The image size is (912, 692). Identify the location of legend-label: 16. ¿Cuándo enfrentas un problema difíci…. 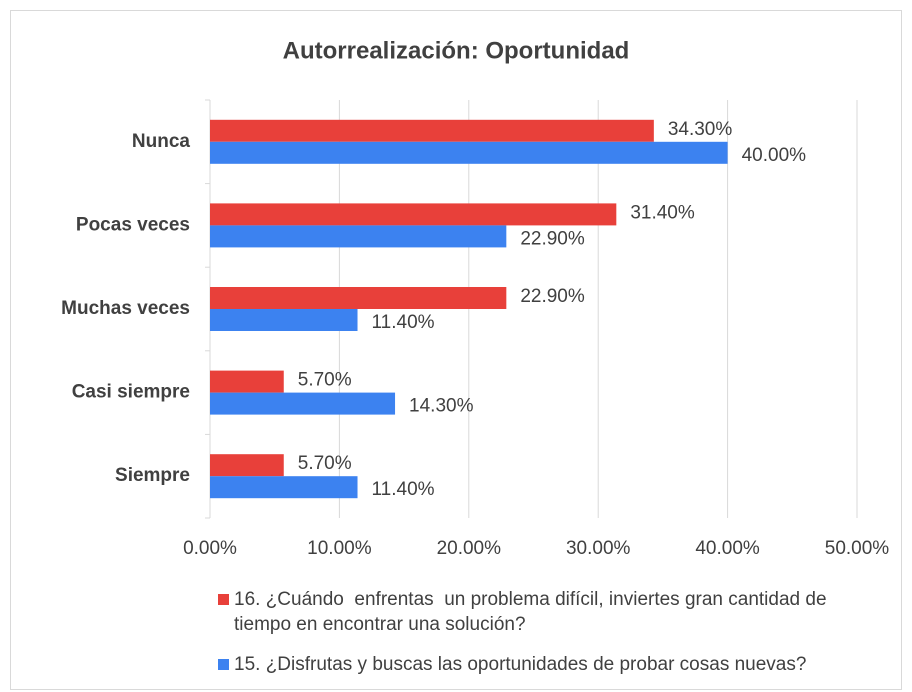
(533, 612).